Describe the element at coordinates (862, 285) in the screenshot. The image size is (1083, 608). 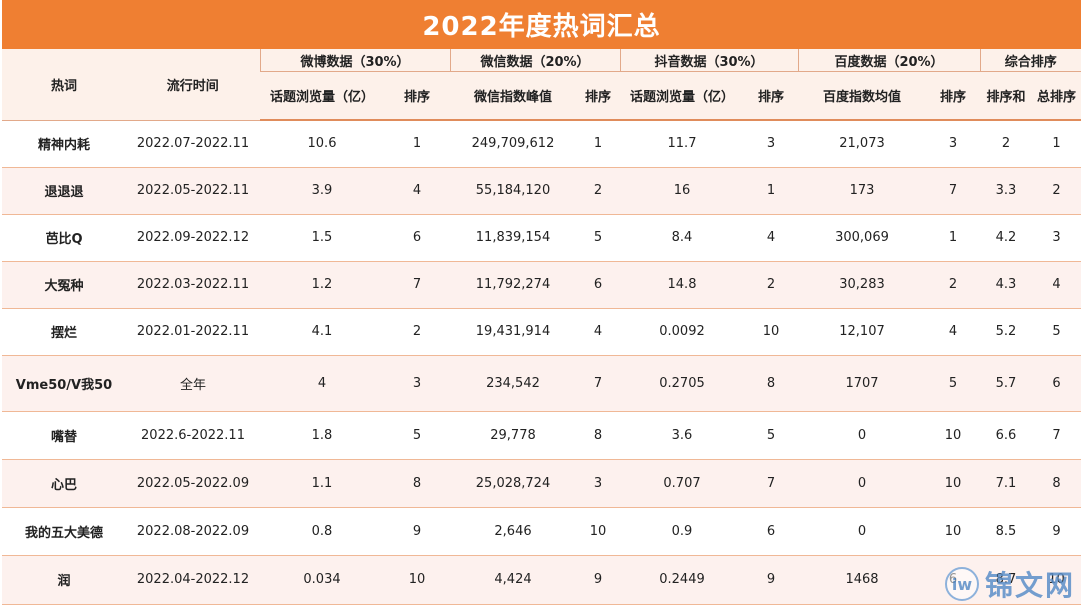
I see `cell-baidu-avg: 30,283` at that location.